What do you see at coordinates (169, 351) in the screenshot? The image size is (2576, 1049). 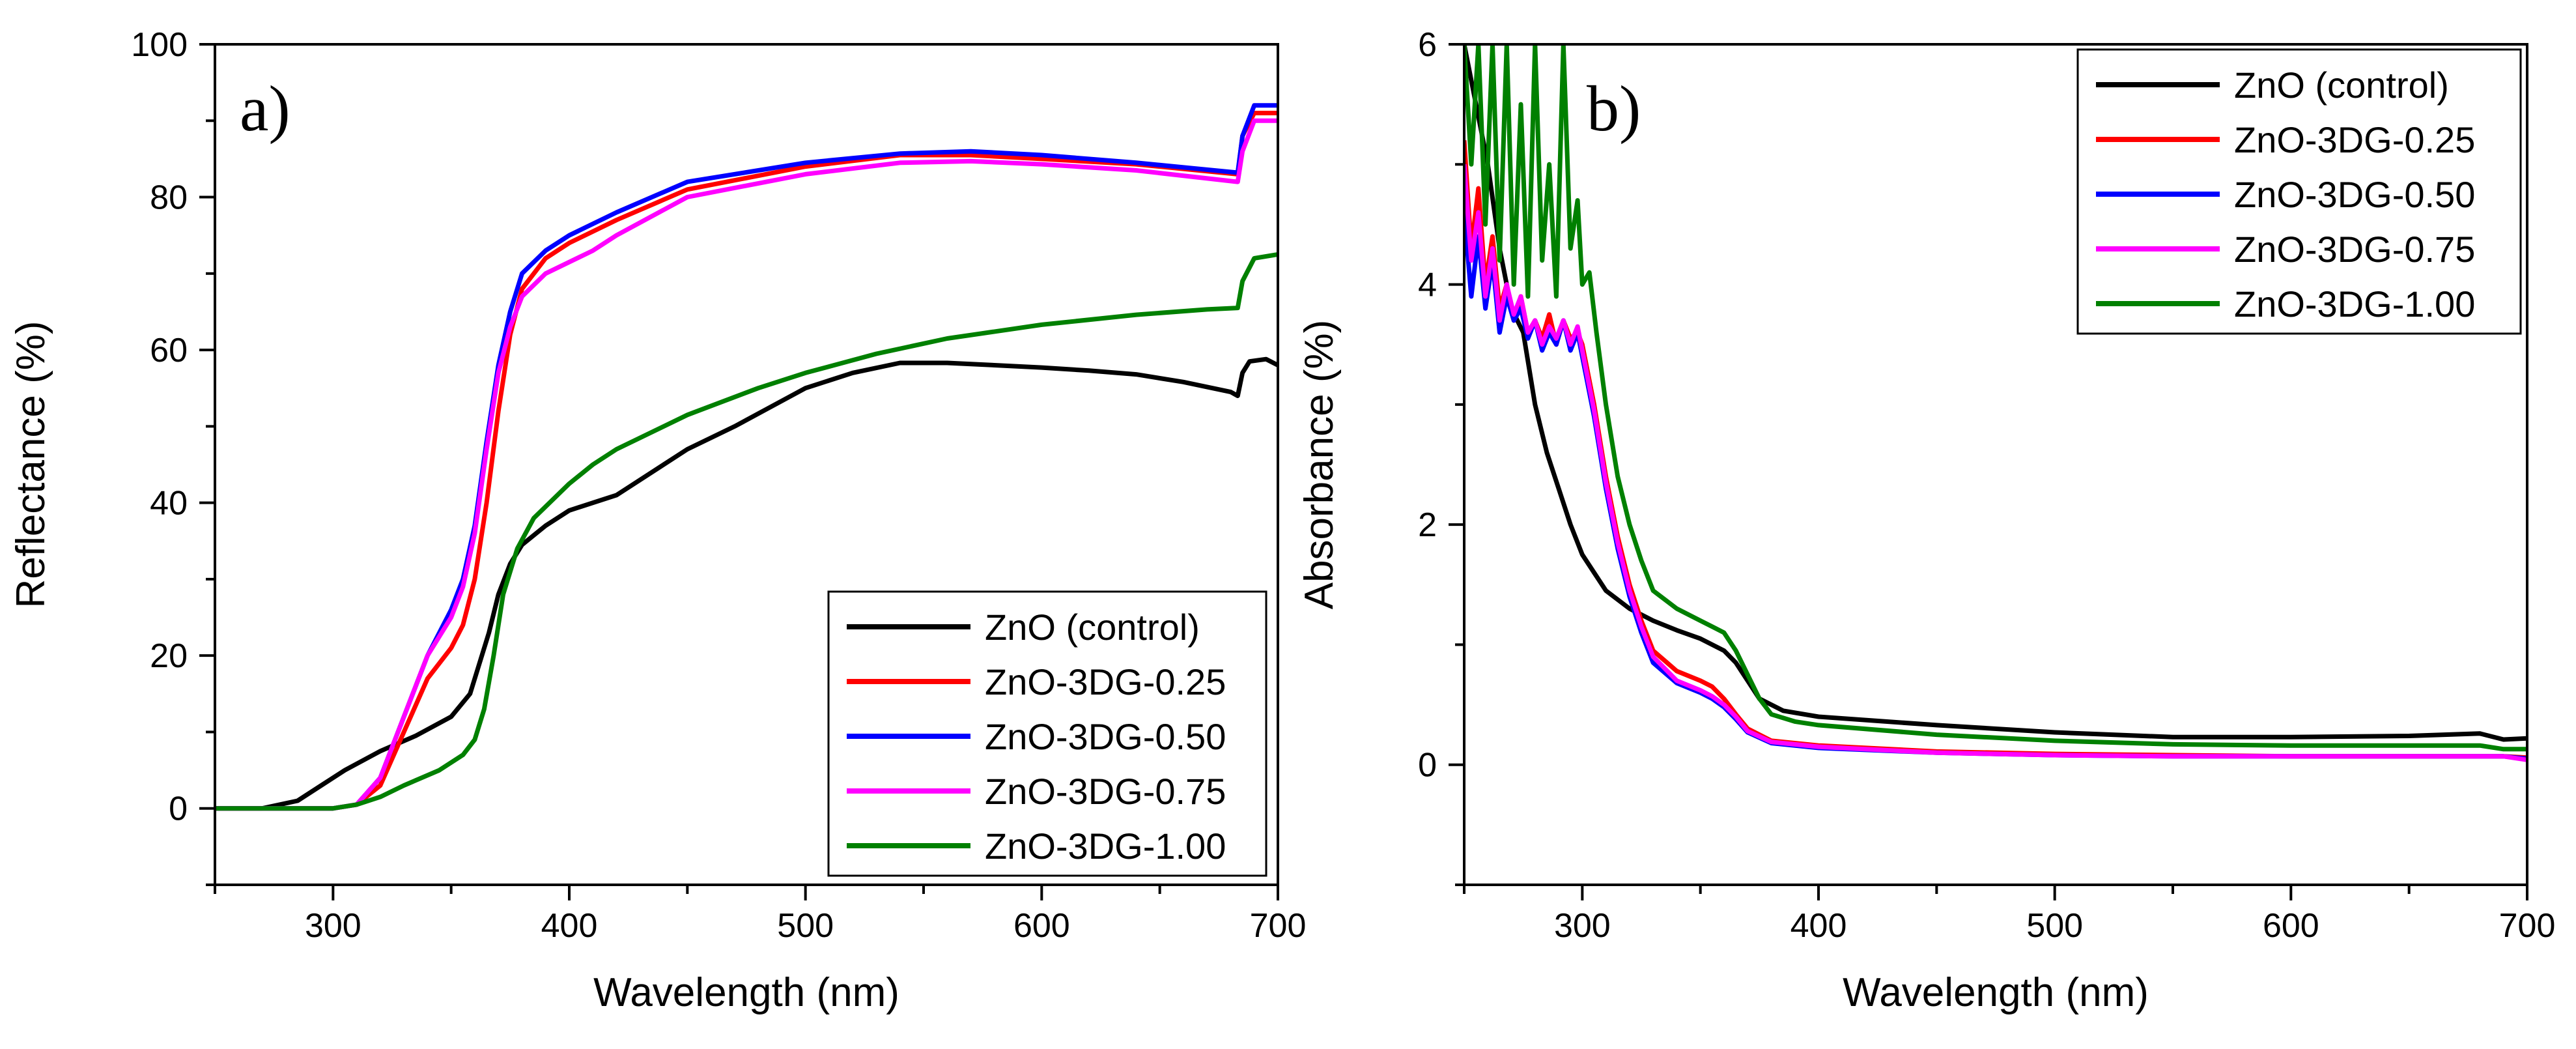 I see `y-tick-label: 60` at bounding box center [169, 351].